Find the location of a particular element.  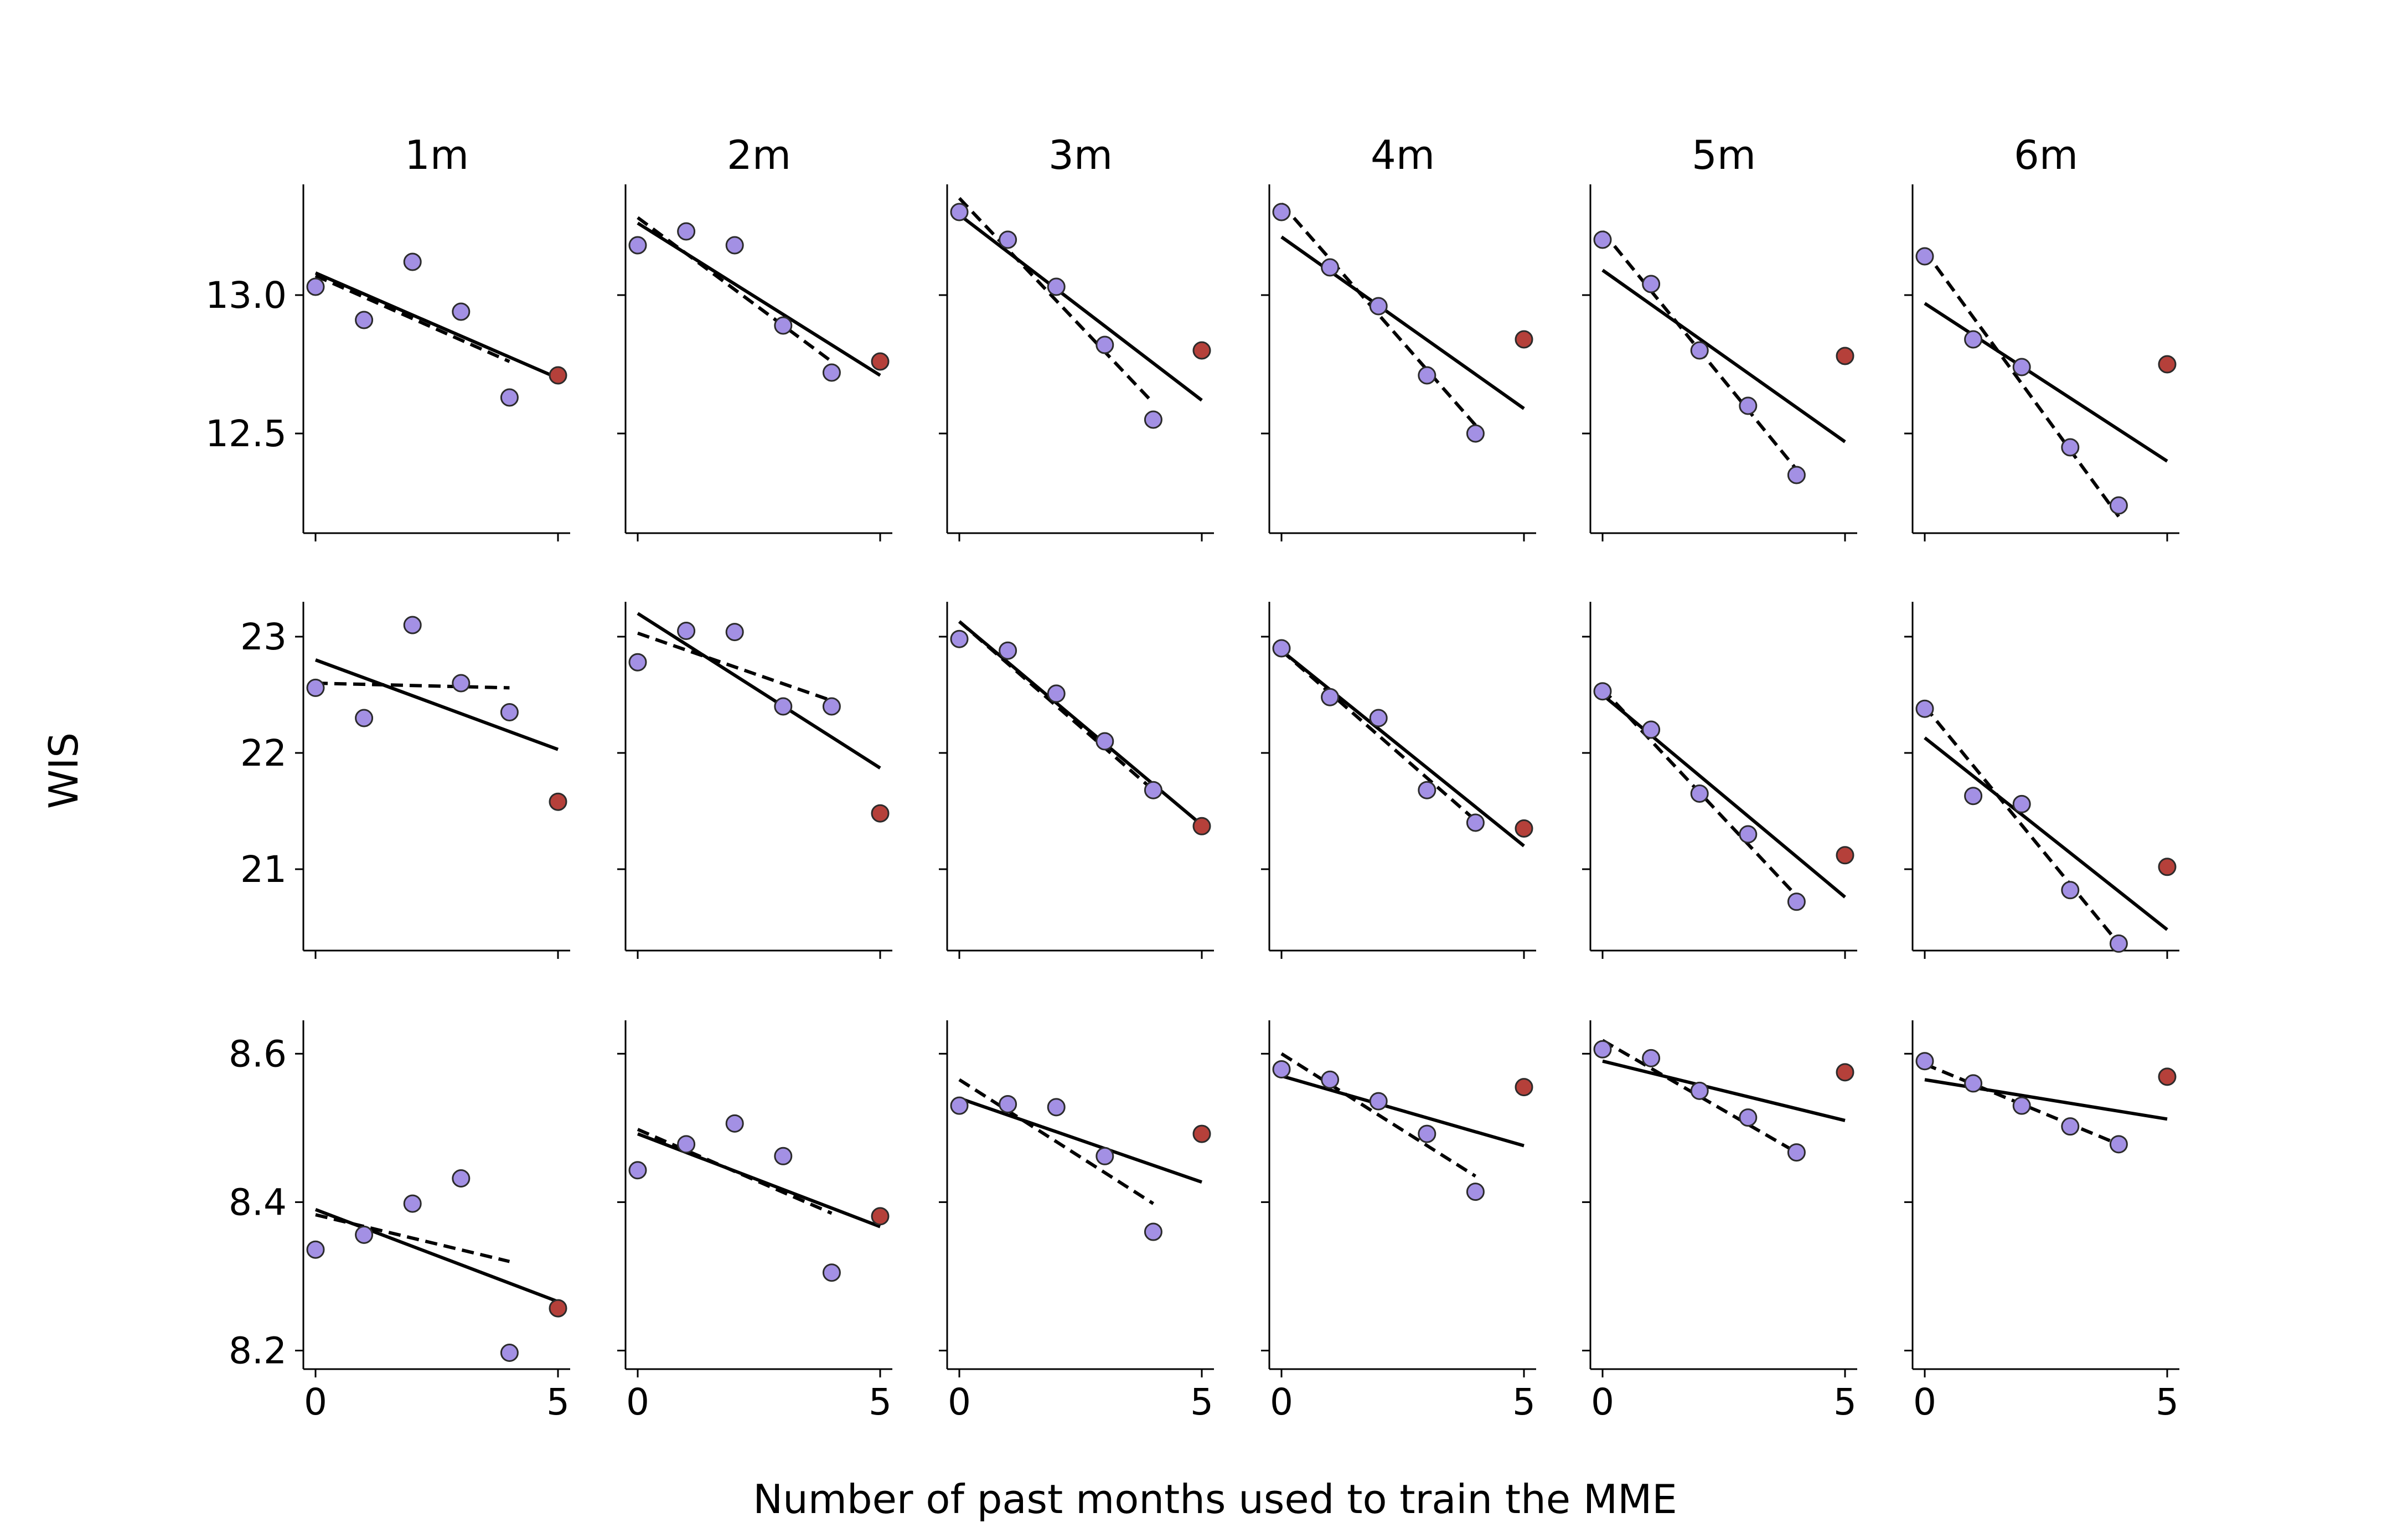

y-axis-label: WIS is located at coordinates (63, 770).